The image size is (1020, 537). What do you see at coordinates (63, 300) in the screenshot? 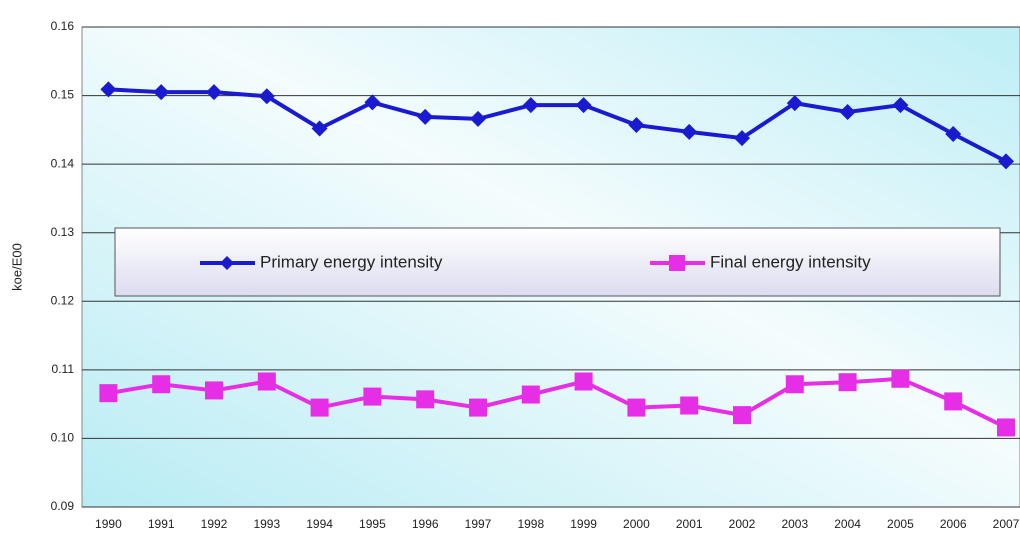
I see `y-tick-label: 0.12` at bounding box center [63, 300].